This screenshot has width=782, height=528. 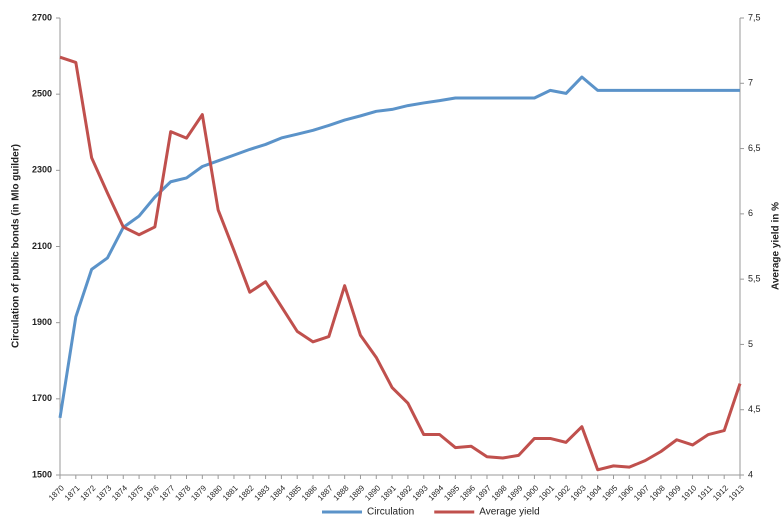 What do you see at coordinates (372, 492) in the screenshot?
I see `x-tick-label: 1890` at bounding box center [372, 492].